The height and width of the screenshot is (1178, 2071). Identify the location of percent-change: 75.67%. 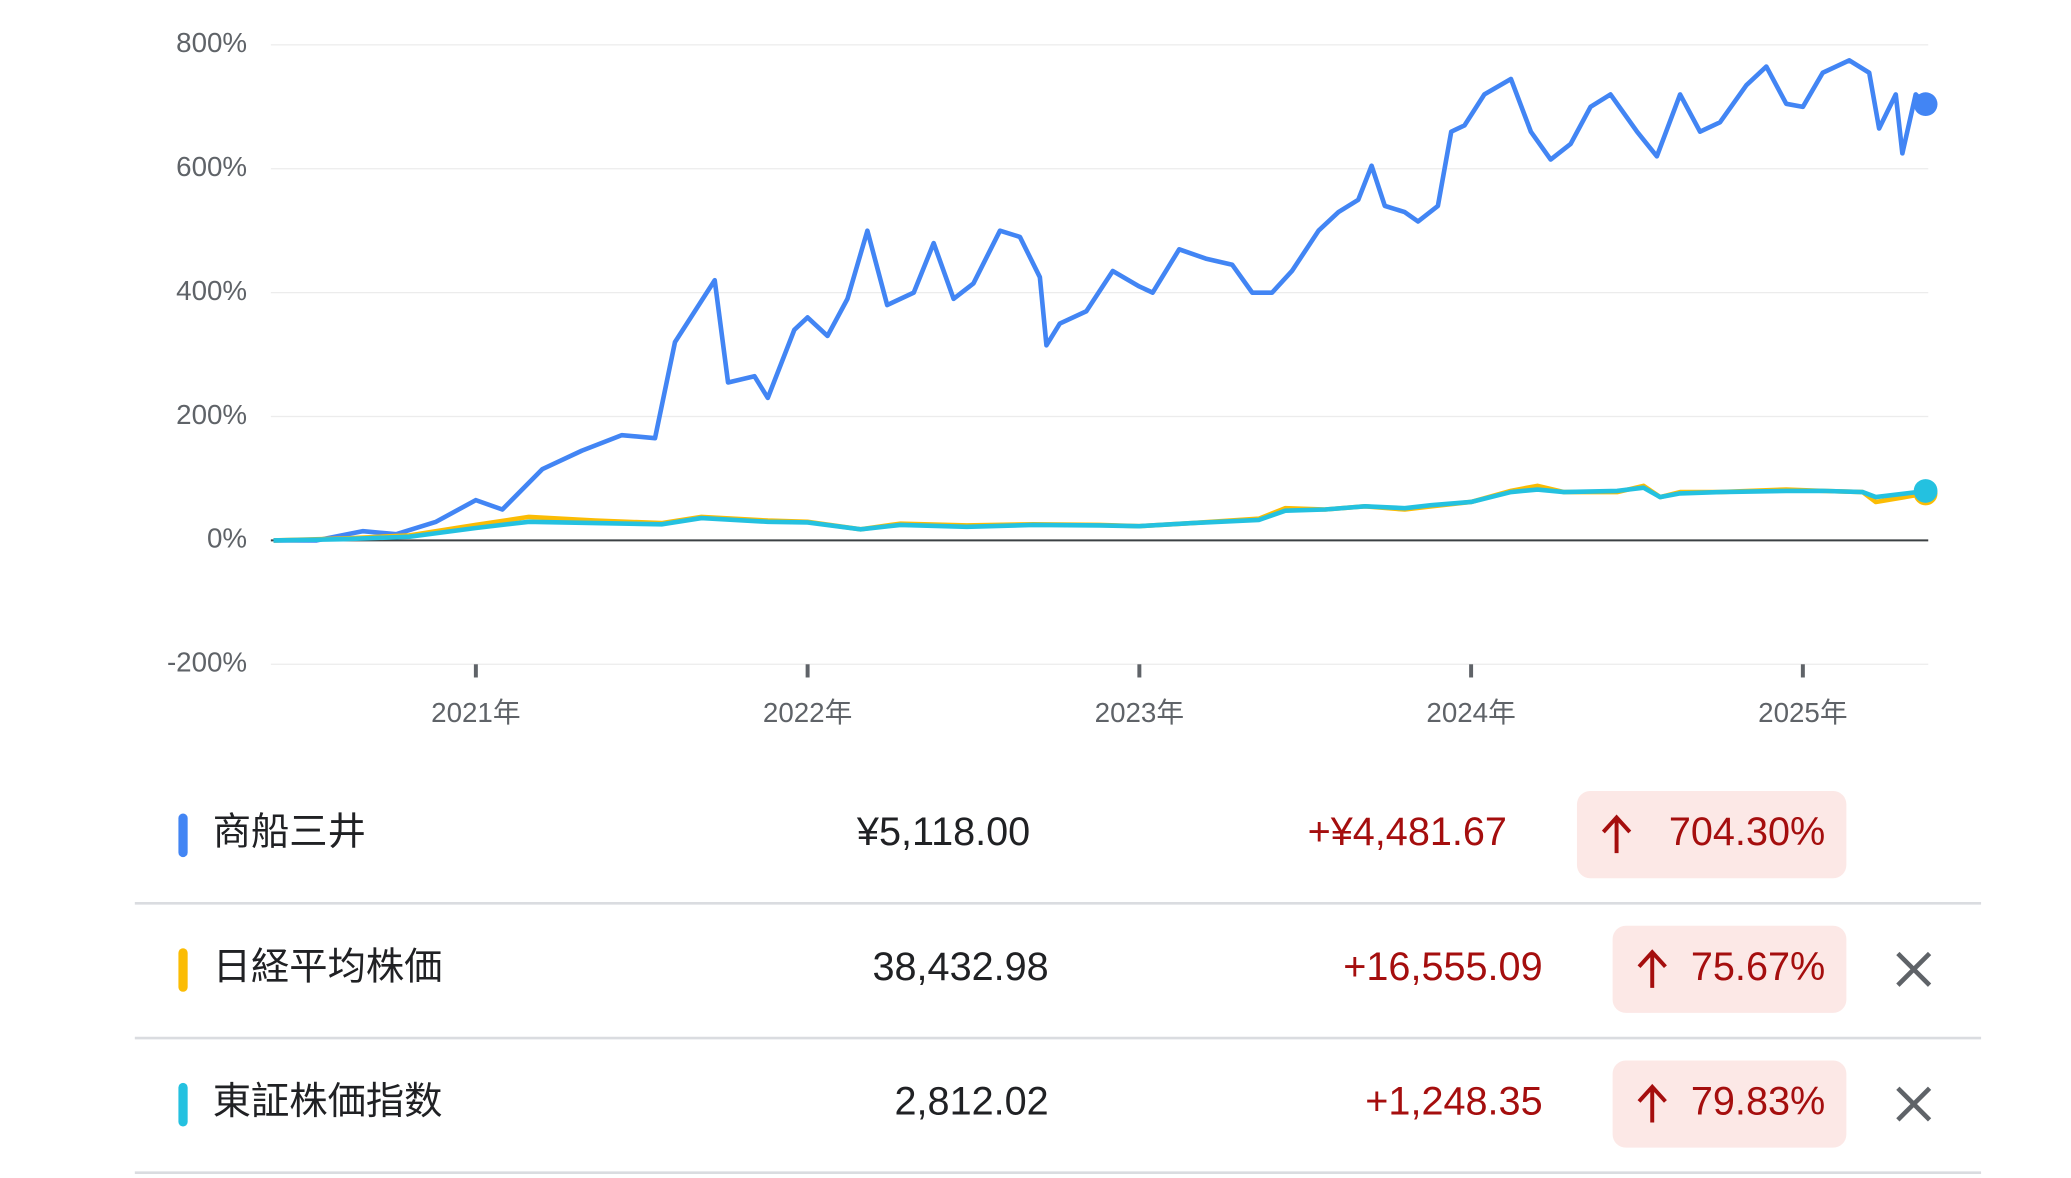
(1758, 967).